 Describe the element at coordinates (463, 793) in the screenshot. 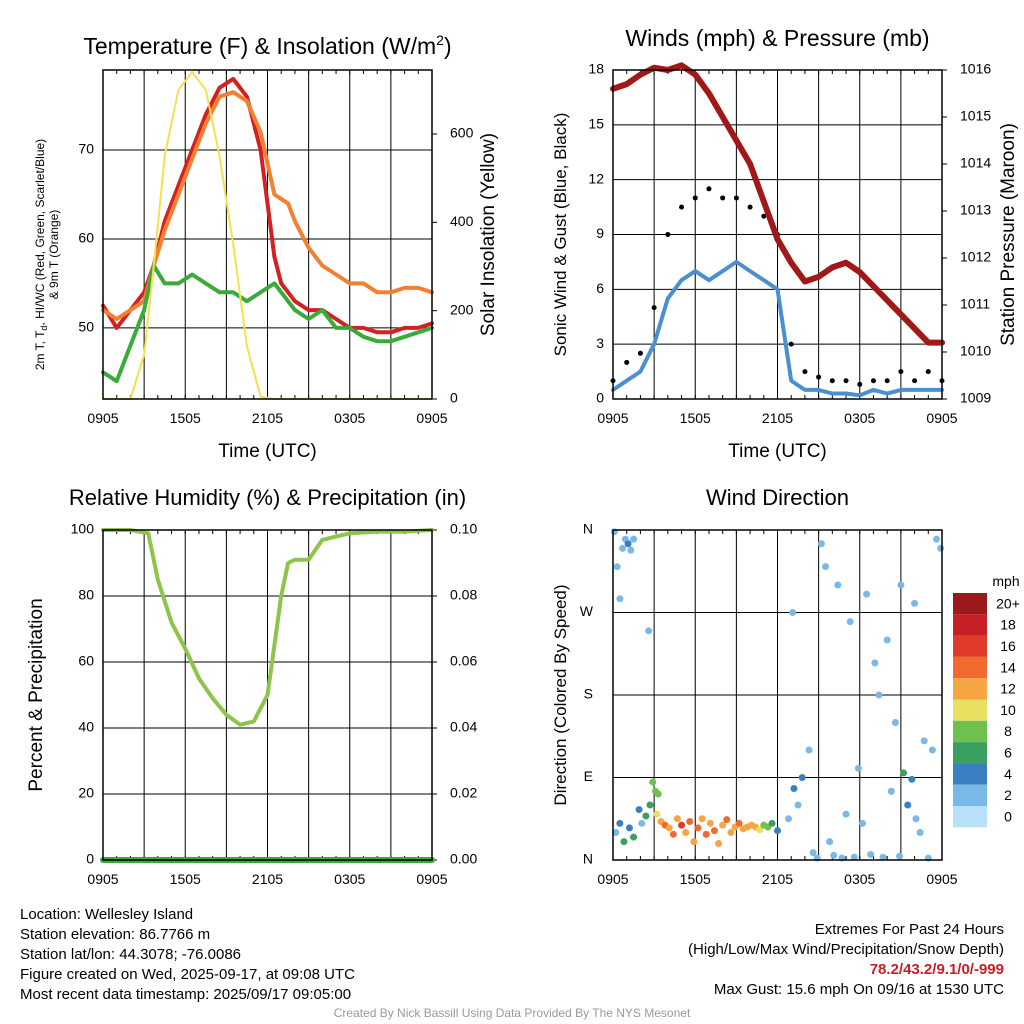

I see `y2-tick-label: 0.02` at that location.